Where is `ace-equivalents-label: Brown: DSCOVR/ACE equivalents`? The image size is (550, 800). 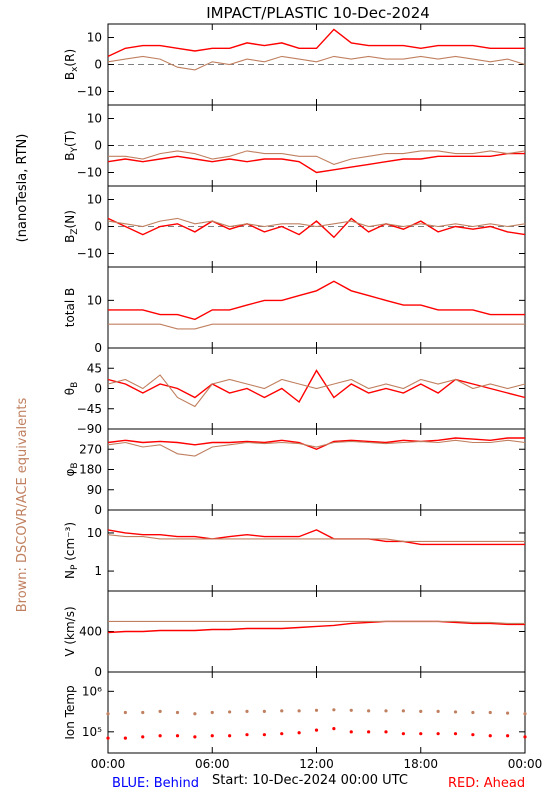 ace-equivalents-label: Brown: DSCOVR/ACE equivalents is located at coordinates (22, 505).